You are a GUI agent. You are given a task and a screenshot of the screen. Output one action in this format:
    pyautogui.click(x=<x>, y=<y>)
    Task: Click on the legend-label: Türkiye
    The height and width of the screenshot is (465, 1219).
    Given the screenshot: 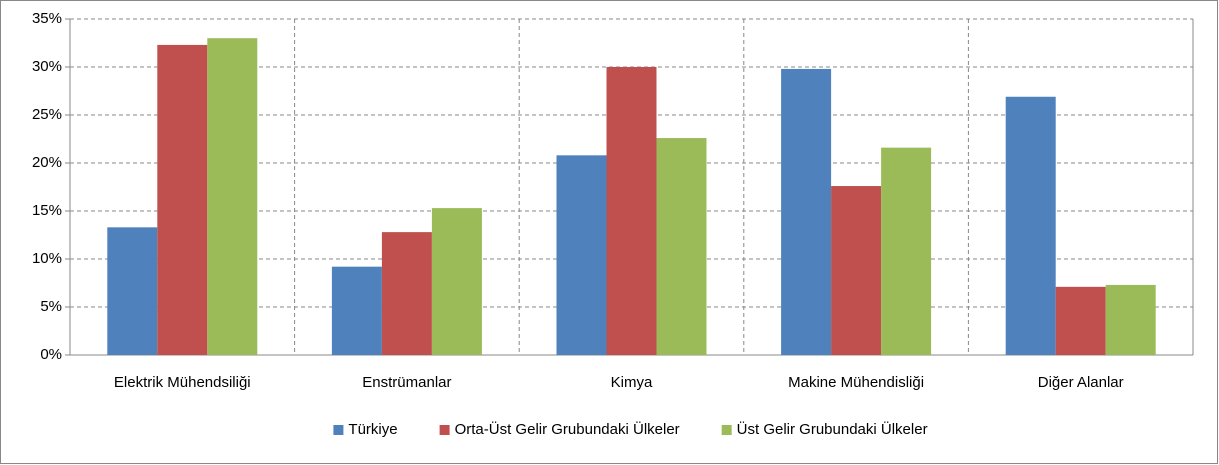 What is the action you would take?
    pyautogui.click(x=372, y=429)
    